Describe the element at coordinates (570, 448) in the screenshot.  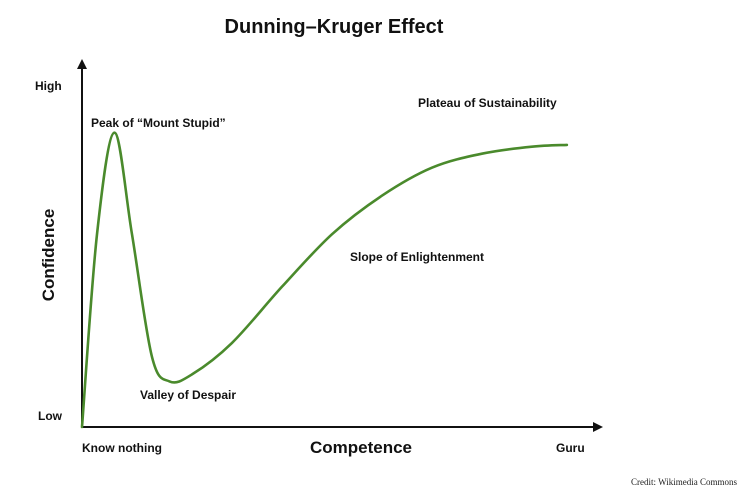
I see `x-tick-guru: Guru` at that location.